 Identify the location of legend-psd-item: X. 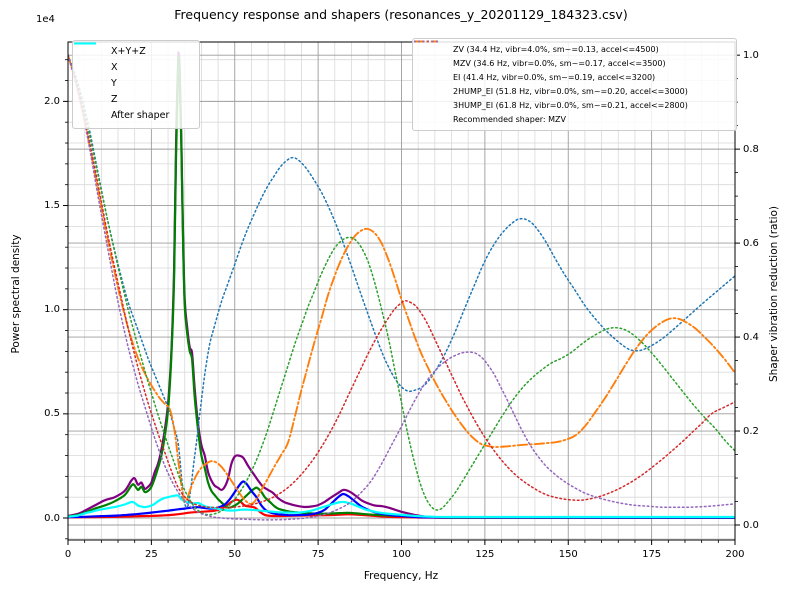
(133, 58).